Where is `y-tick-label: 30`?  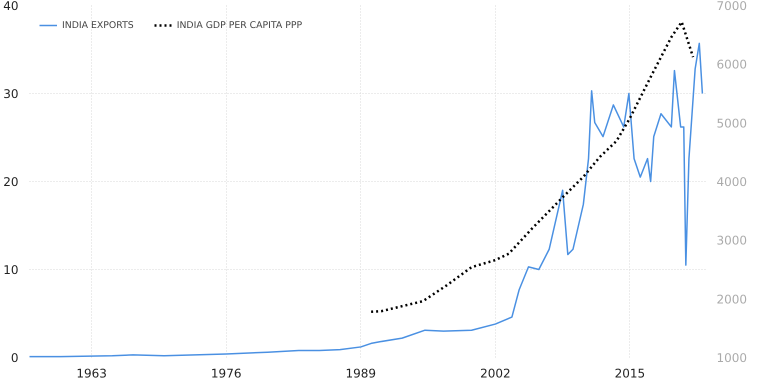 y-tick-label: 30 is located at coordinates (11, 94).